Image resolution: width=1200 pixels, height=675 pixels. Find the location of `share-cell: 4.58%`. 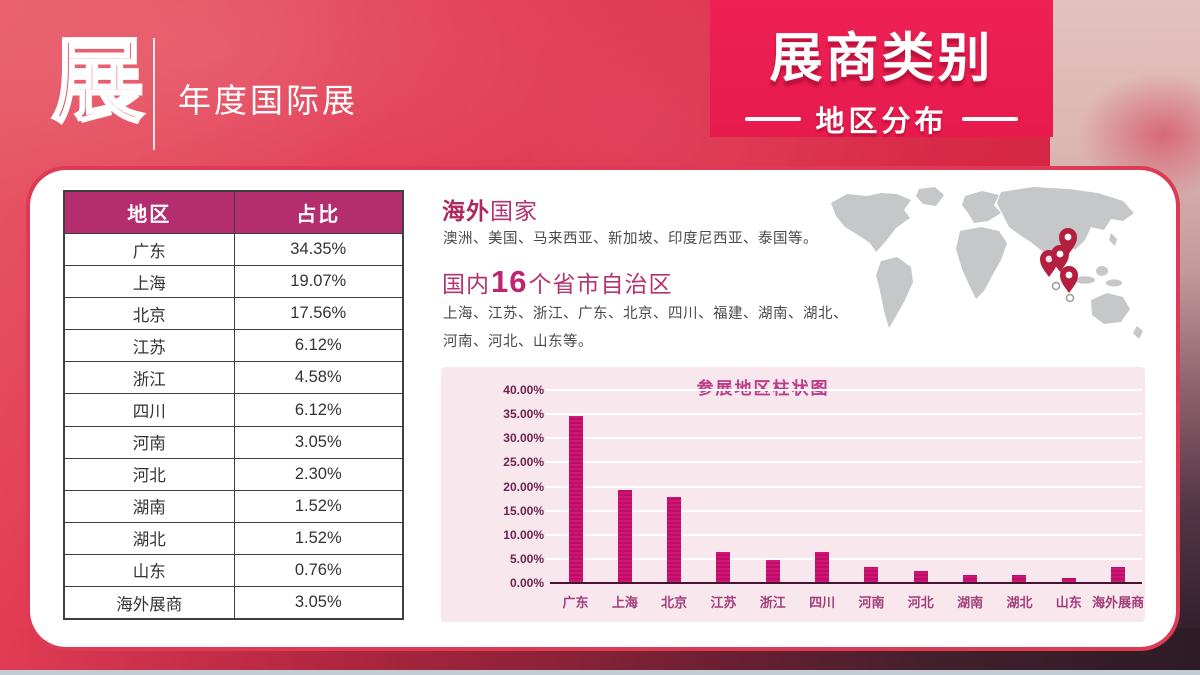

share-cell: 4.58% is located at coordinates (317, 378).